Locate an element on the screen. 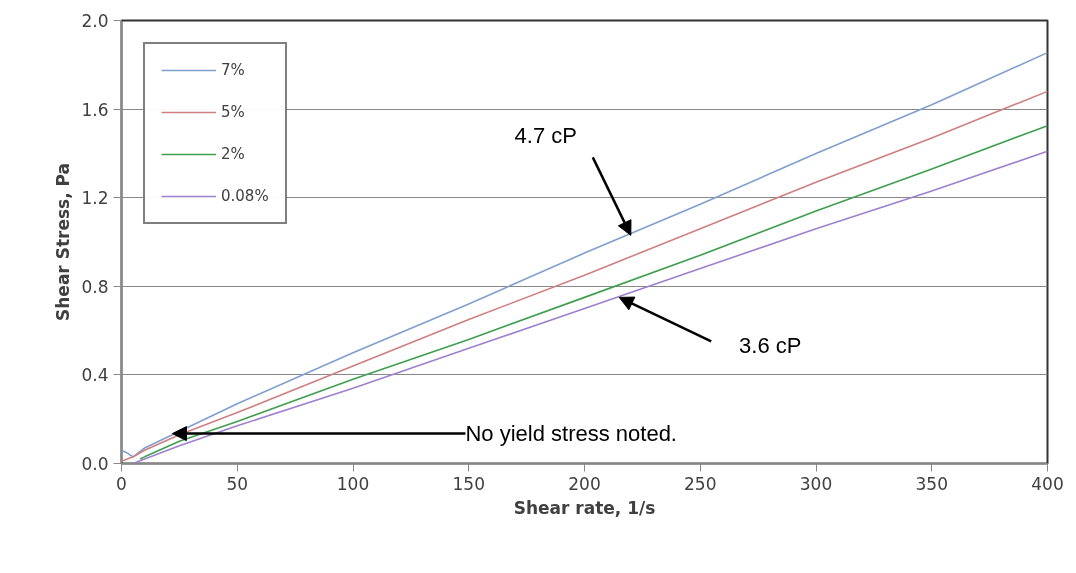 This screenshot has width=1076, height=573. y-tick-label: 1.2 is located at coordinates (95, 198).